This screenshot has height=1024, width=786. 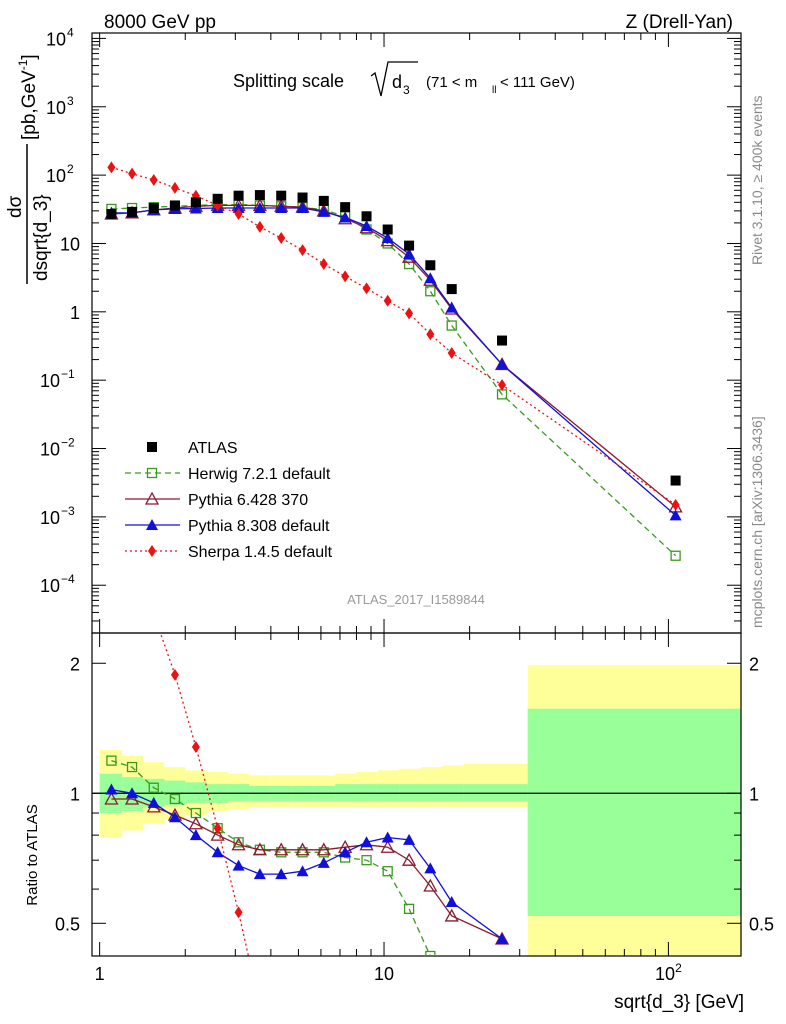 I want to click on sqrt-sign, so click(x=394, y=79).